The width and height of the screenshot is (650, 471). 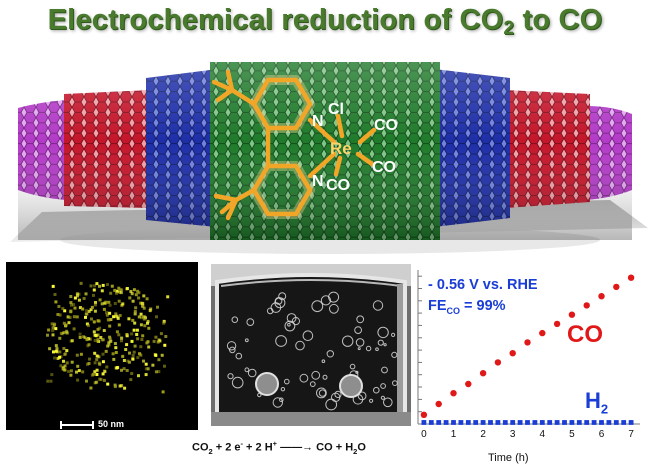 I want to click on re-bipyridine-complex, so click(x=294, y=145).